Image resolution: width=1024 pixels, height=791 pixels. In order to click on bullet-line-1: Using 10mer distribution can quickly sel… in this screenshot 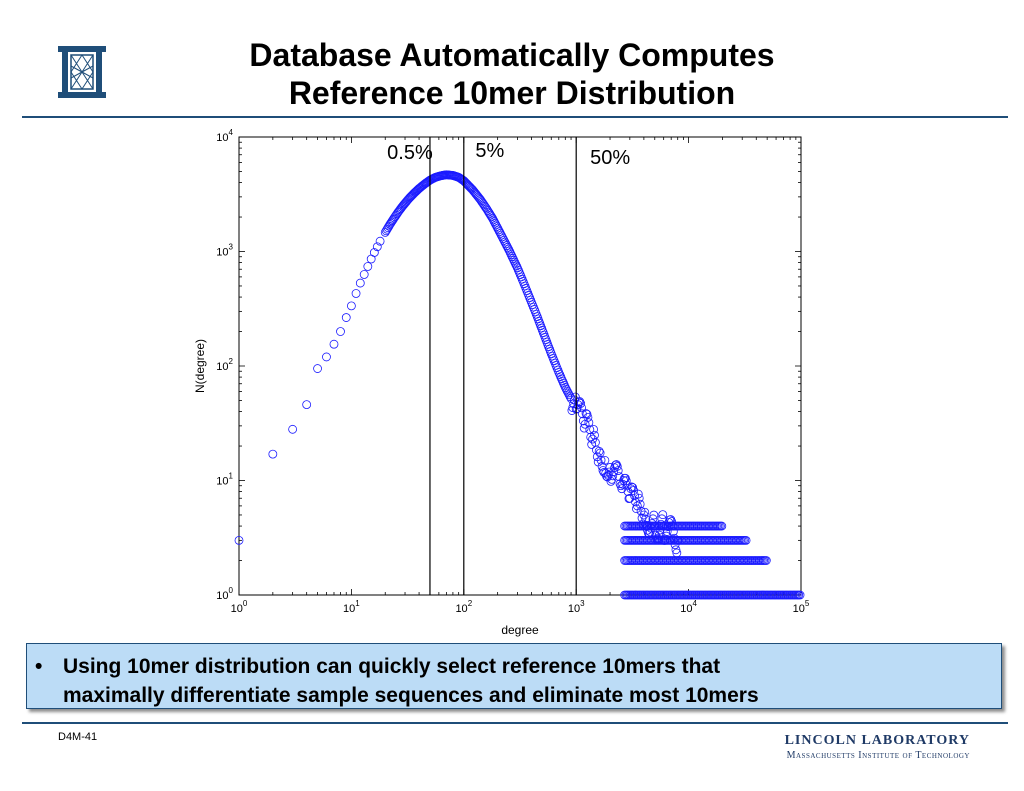, I will do `click(392, 666)`.